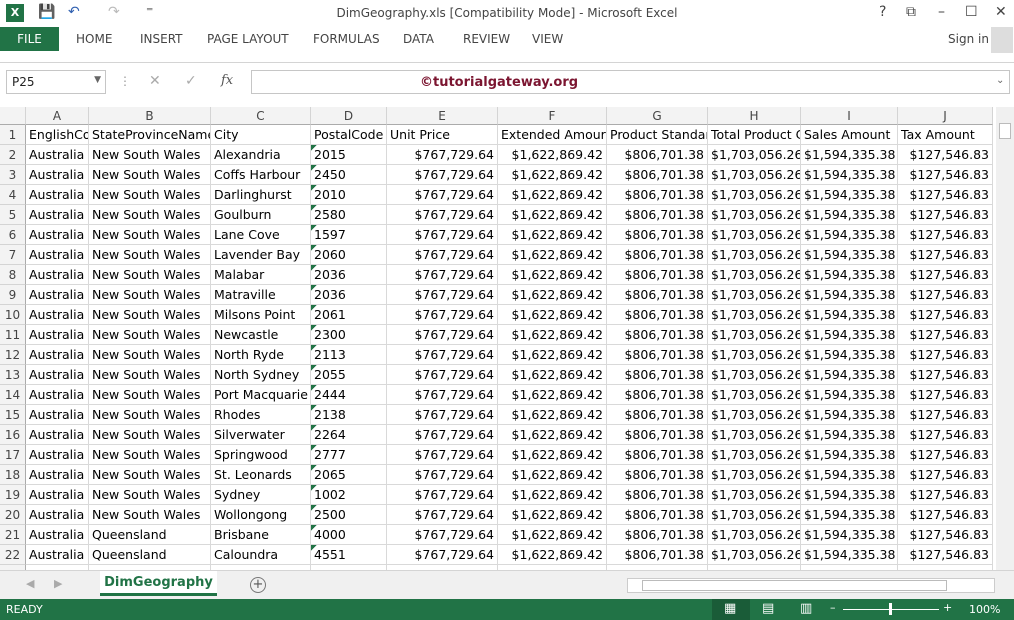 This screenshot has width=1014, height=620. I want to click on scroll-thumb, so click(1005, 131).